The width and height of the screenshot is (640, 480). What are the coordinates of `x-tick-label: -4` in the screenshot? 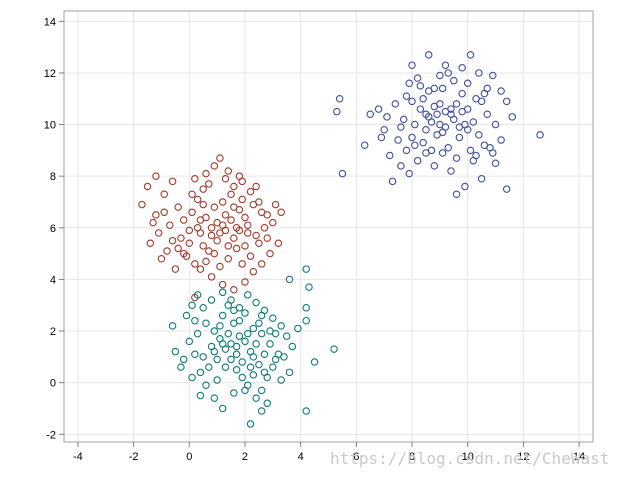 It's located at (78, 457).